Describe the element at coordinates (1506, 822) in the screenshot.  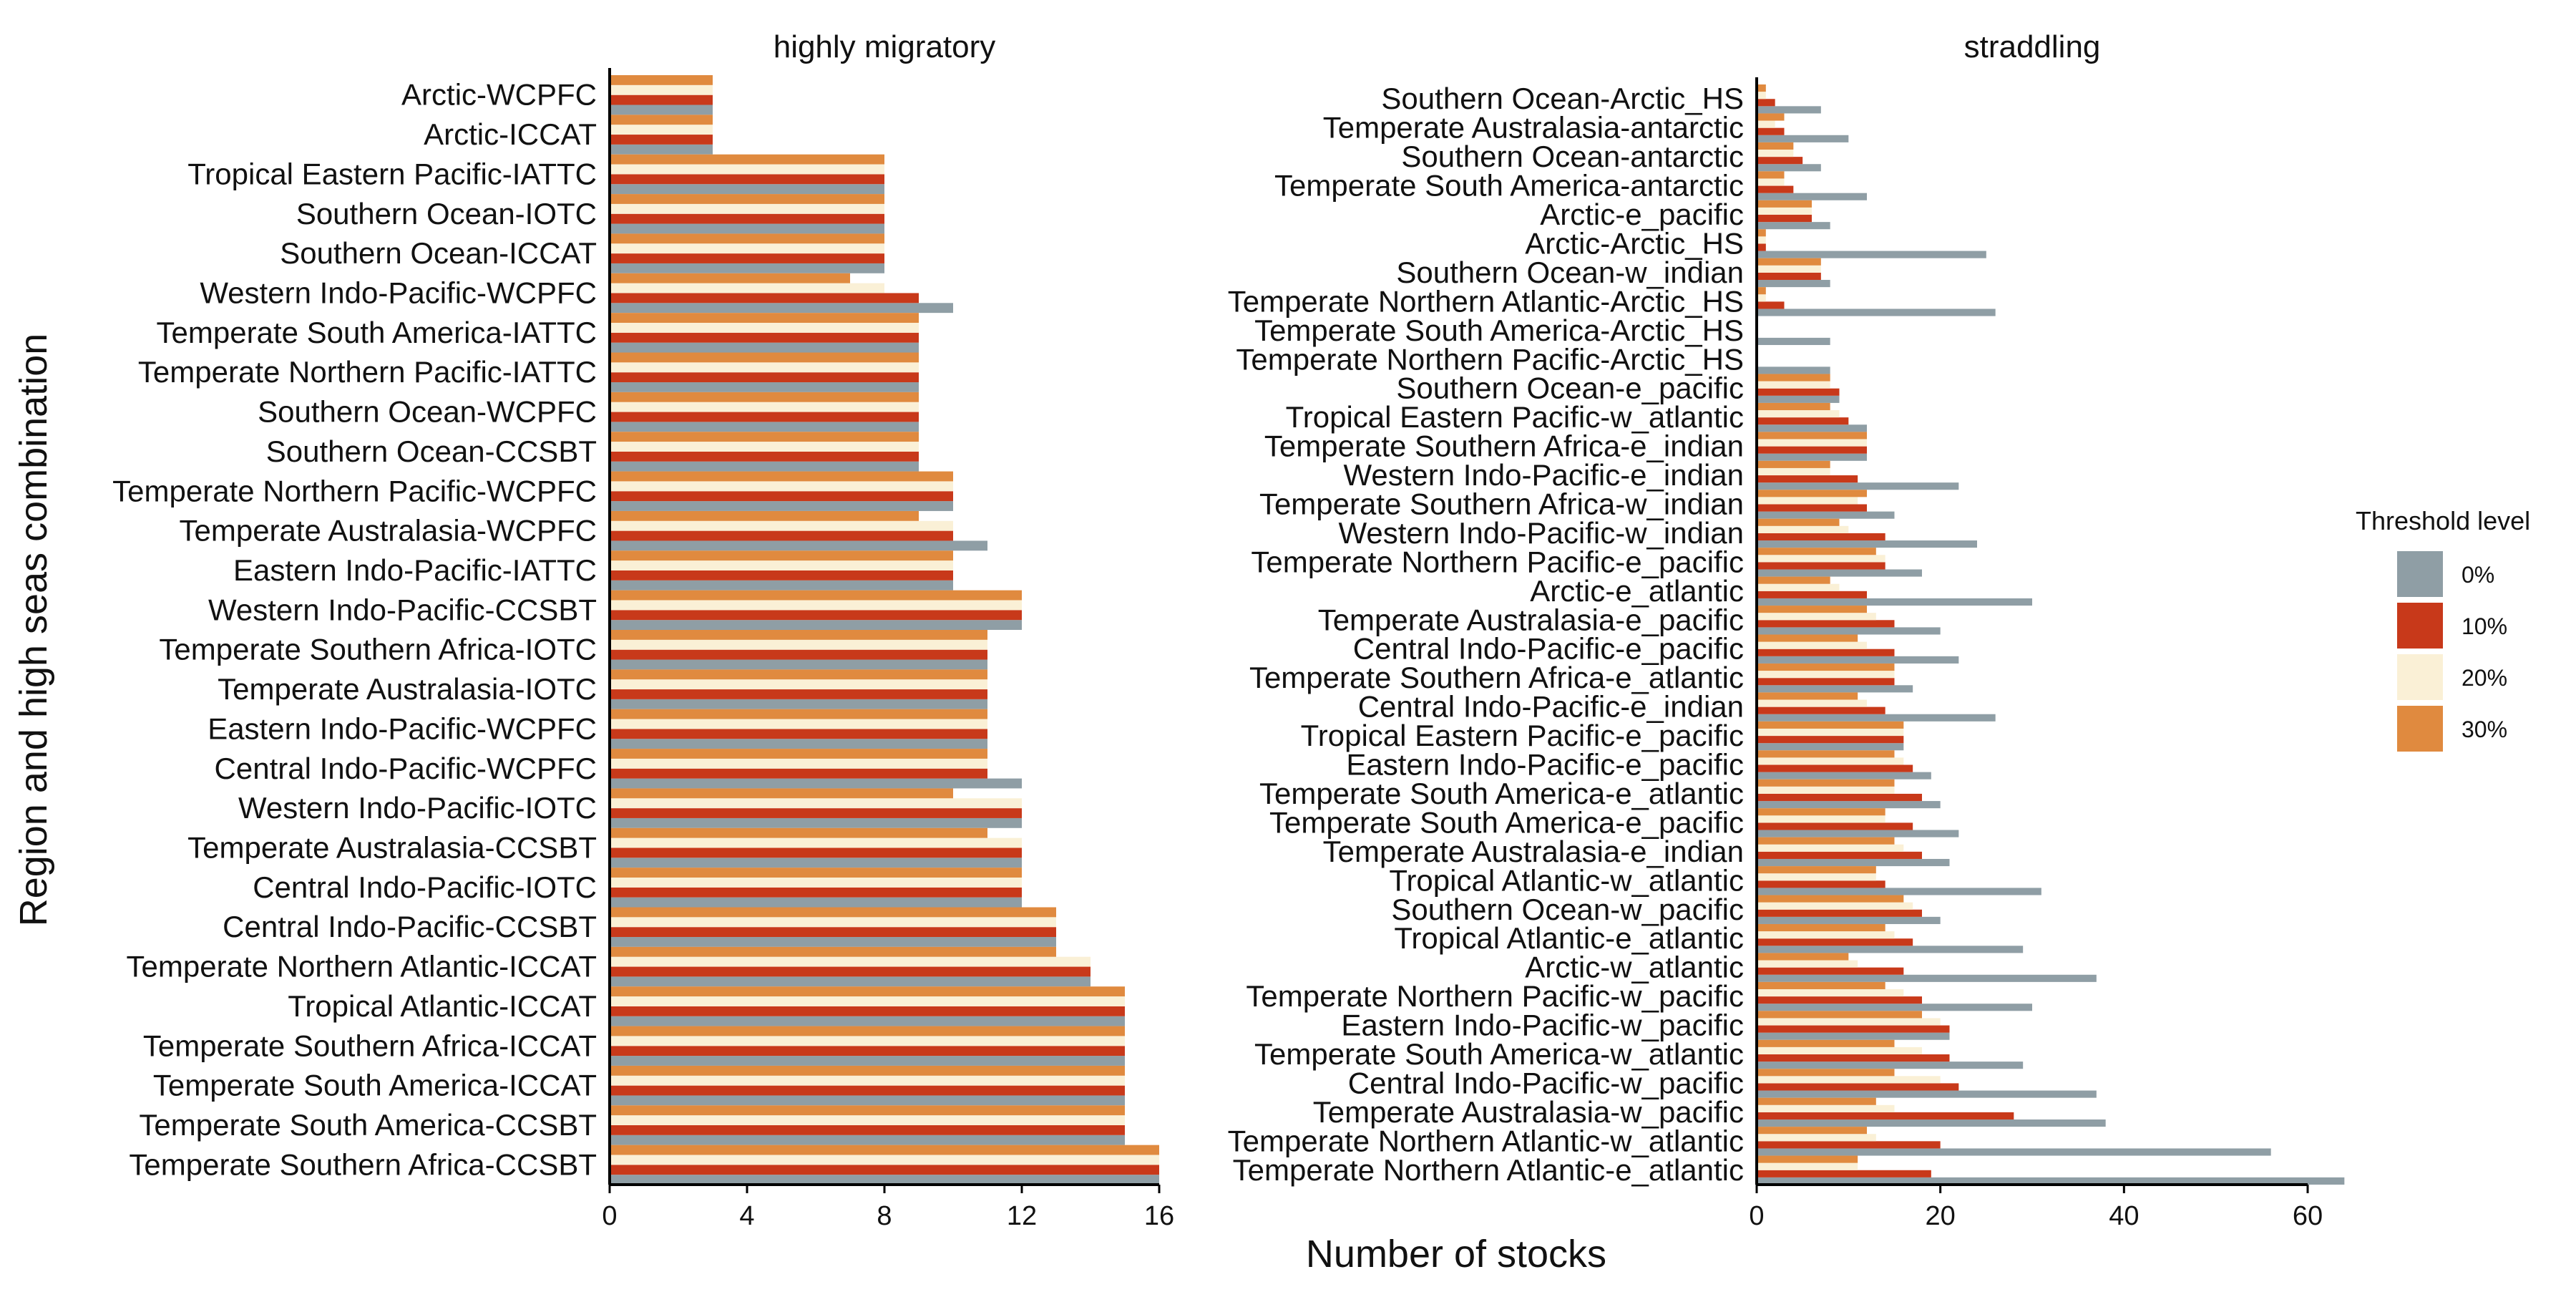
I see `y-tick-label: Temperate South America-e_pacific` at that location.